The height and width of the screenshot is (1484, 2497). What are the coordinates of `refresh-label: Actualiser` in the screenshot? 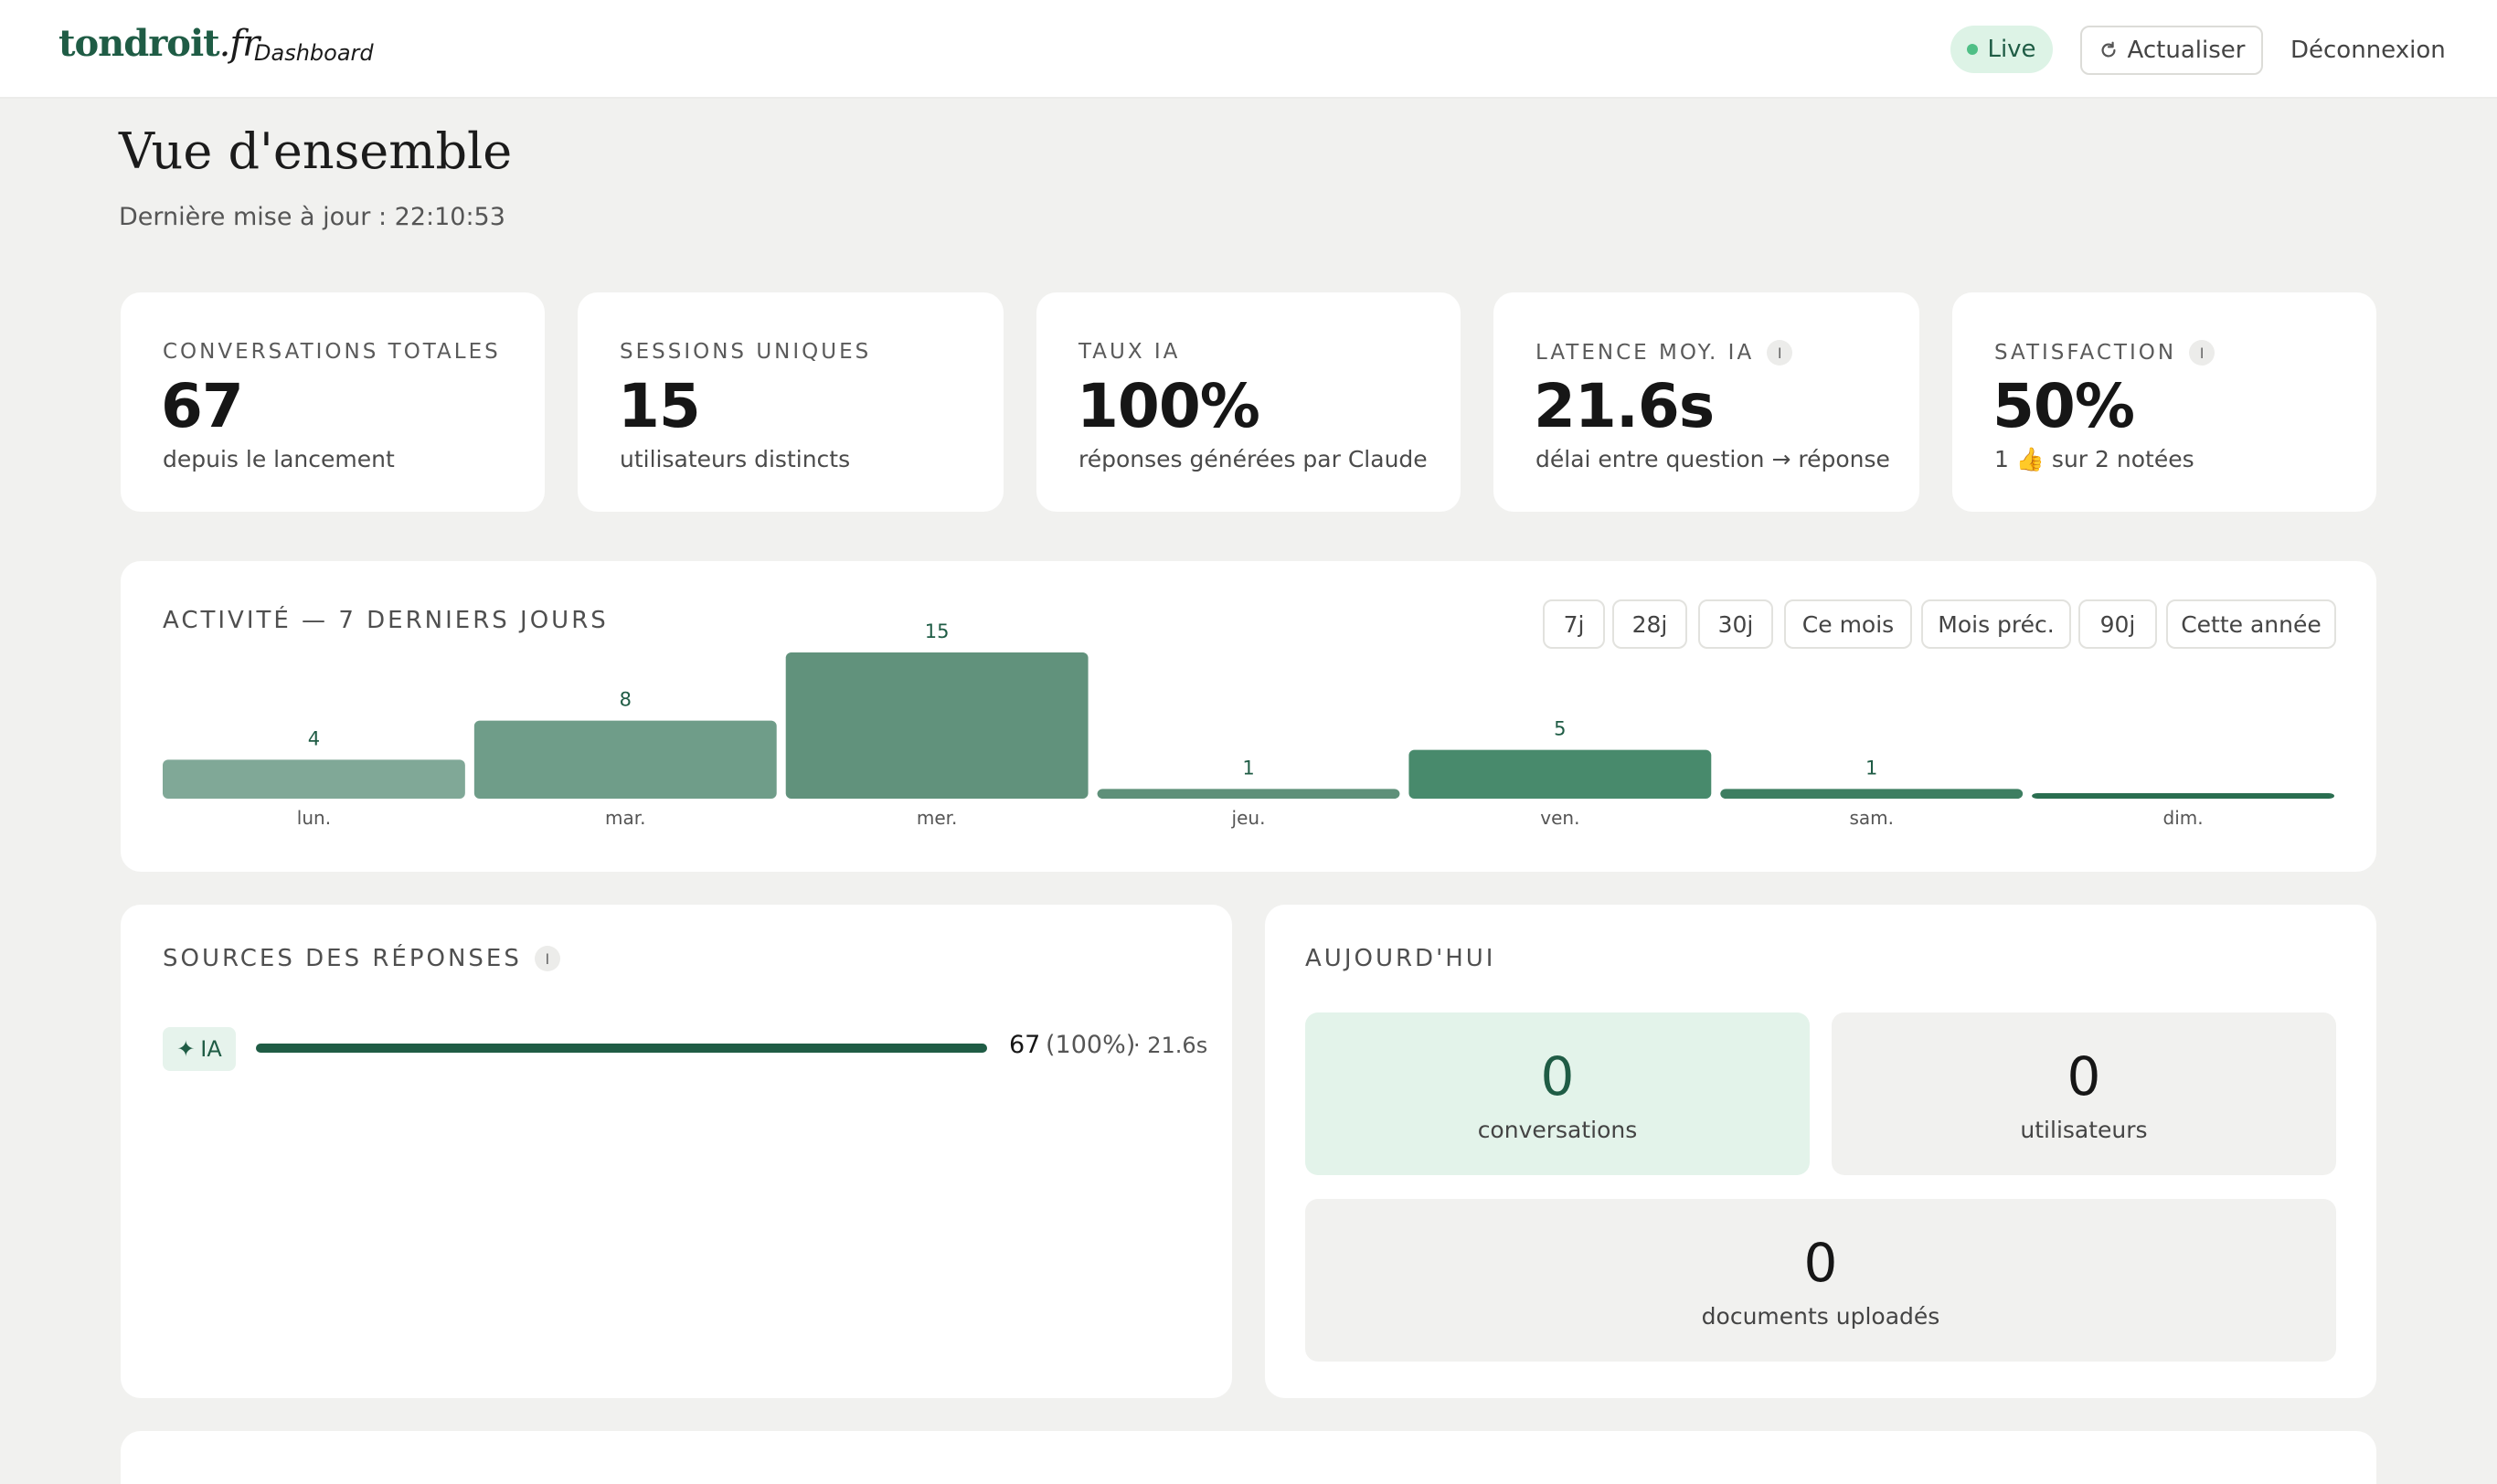 It's located at (2186, 50).